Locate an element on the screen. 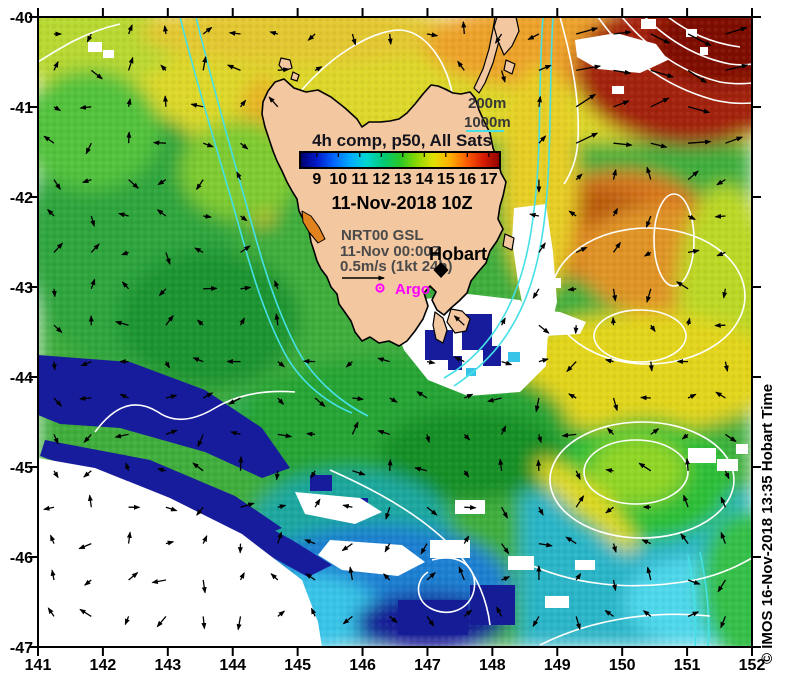 This screenshot has width=792, height=678. x-tick-label: 150 is located at coordinates (622, 665).